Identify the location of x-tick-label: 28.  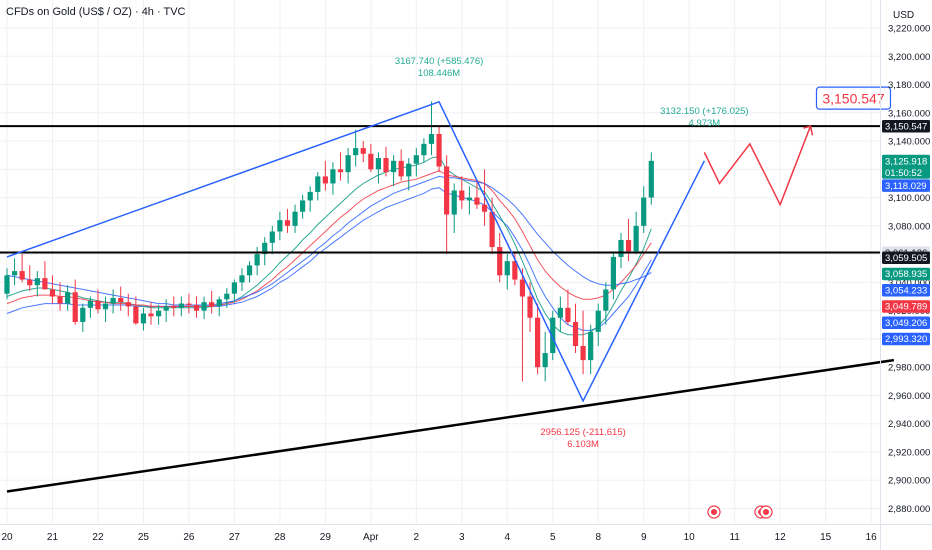
(280, 537).